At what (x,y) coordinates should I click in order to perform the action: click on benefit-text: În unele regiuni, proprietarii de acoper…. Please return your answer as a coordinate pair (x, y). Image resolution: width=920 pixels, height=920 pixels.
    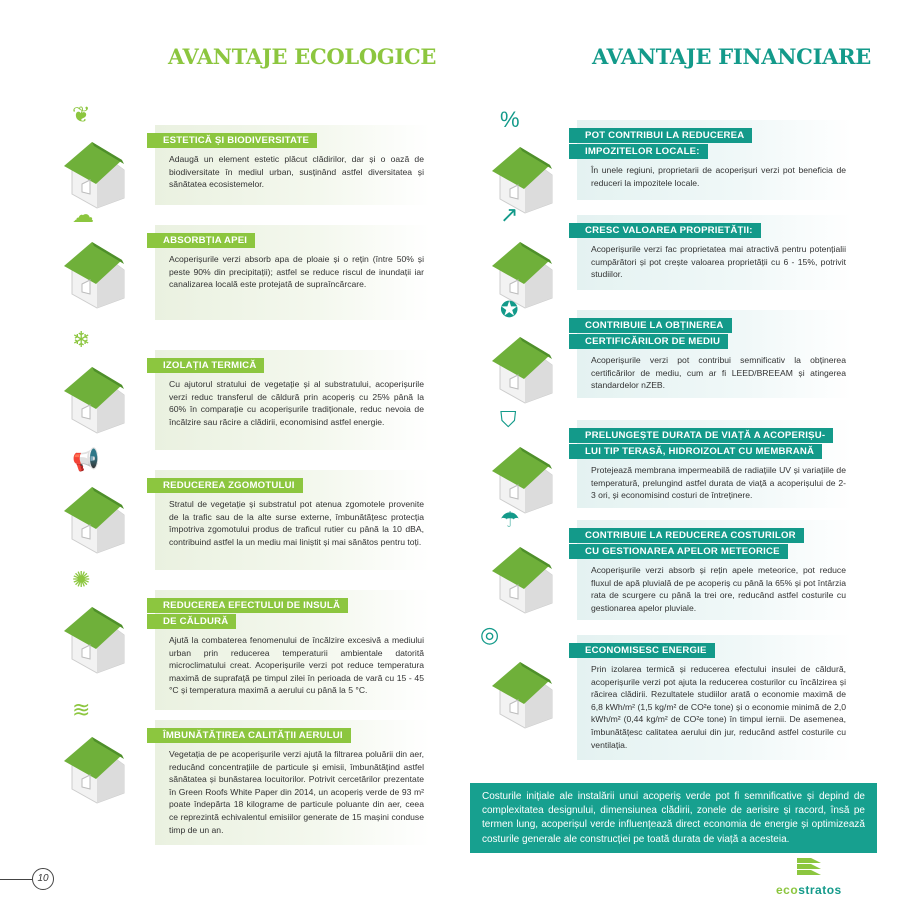
    Looking at the image, I should click on (718, 176).